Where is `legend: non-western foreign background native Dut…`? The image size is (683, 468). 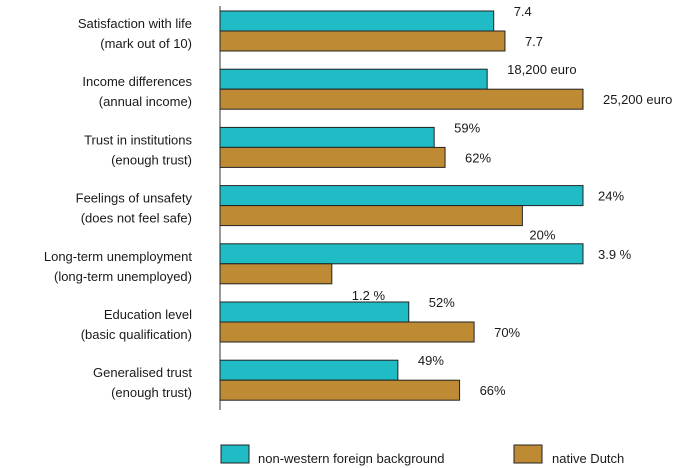
legend: non-western foreign background native Dut… is located at coordinates (422, 455).